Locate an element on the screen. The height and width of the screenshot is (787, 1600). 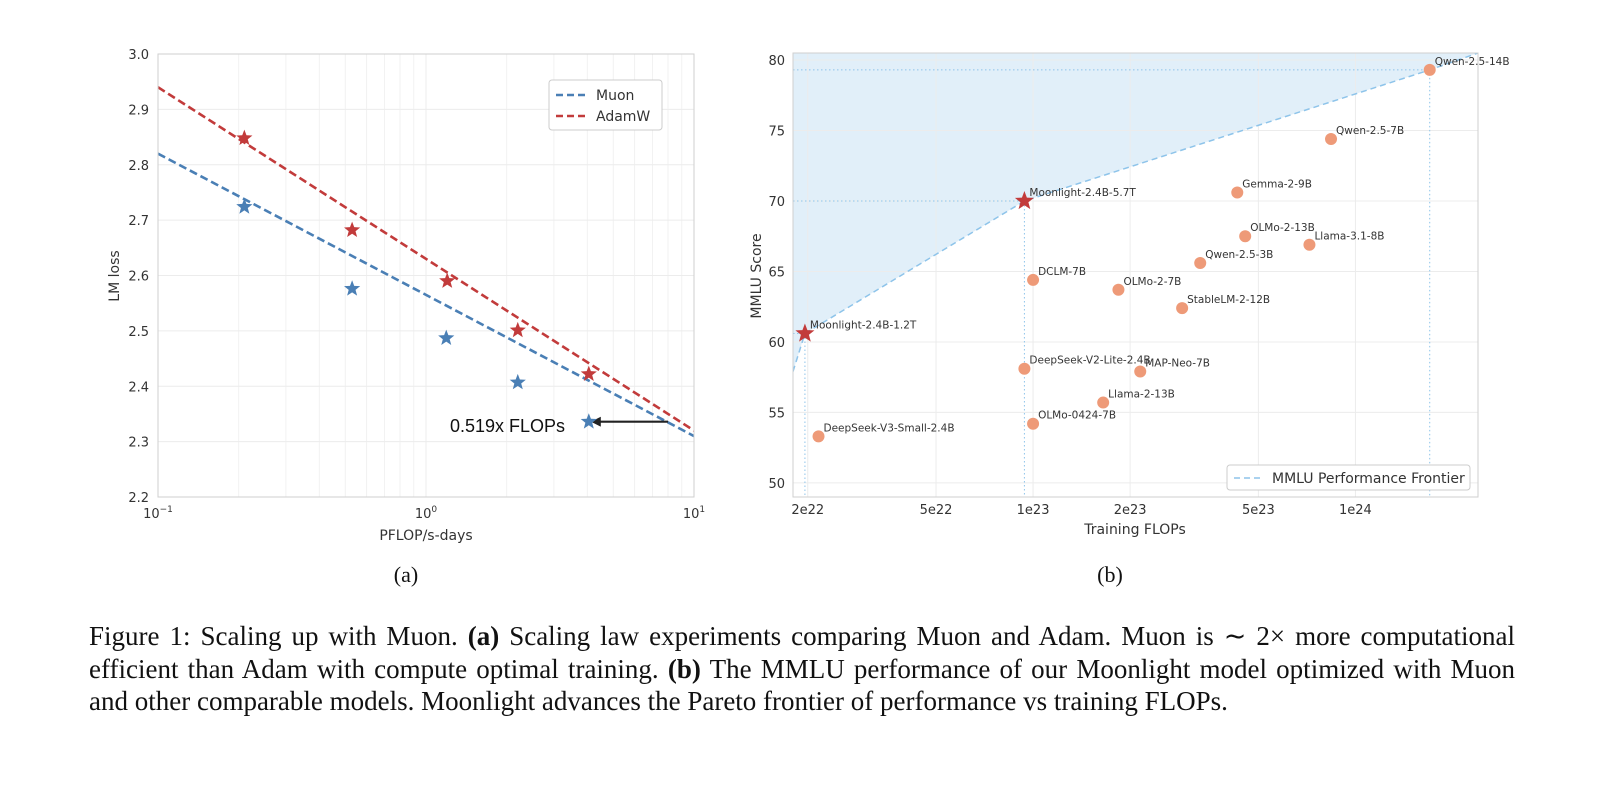
caption-b-label: (b) is located at coordinates (684, 668).